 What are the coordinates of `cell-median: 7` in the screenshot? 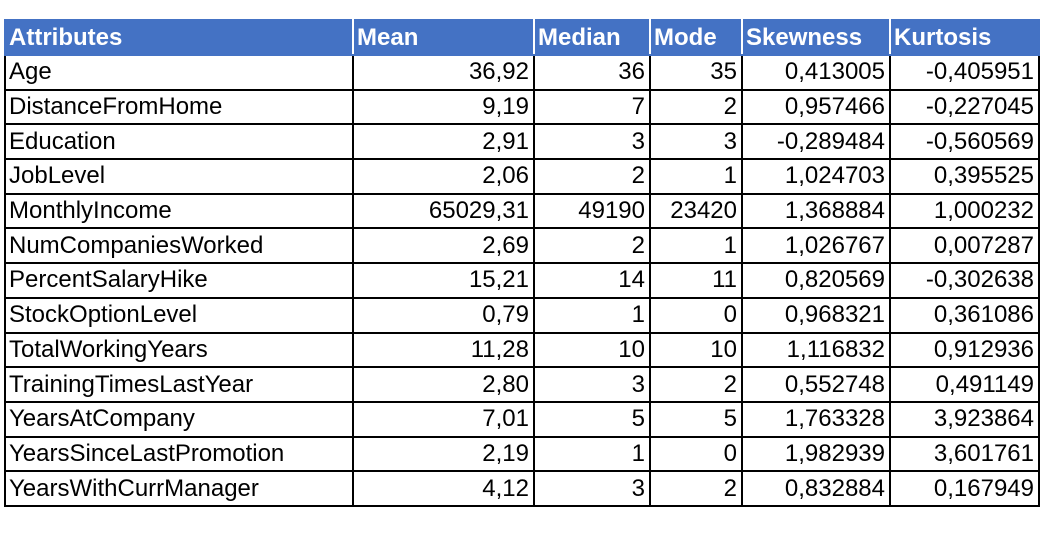 It's located at (592, 107).